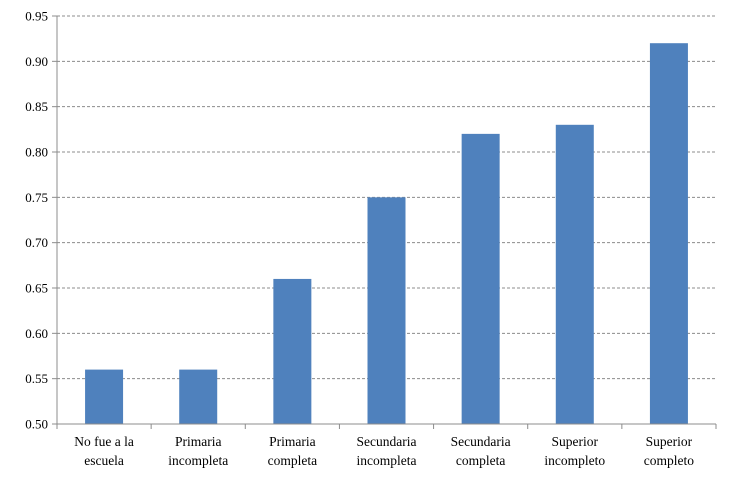 The image size is (729, 482). Describe the element at coordinates (36, 288) in the screenshot. I see `y-tick-label: 0.65` at that location.